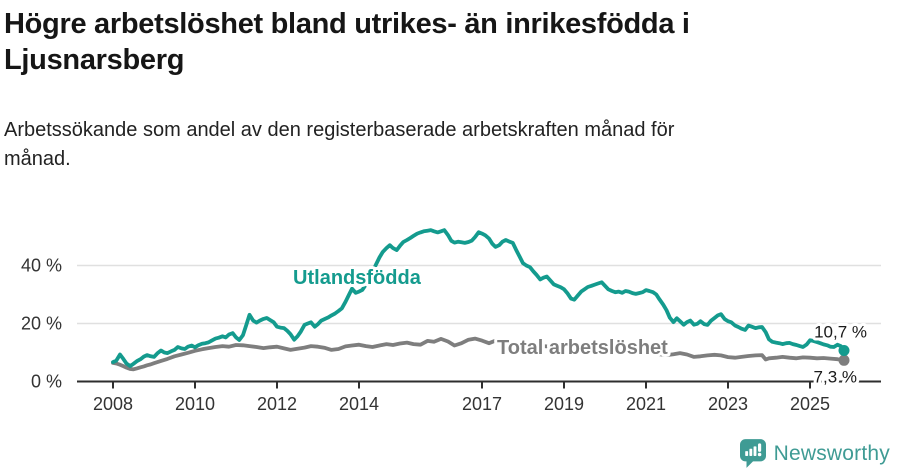 Image resolution: width=900 pixels, height=474 pixels. What do you see at coordinates (844, 360) in the screenshot?
I see `series-end-dot-total` at bounding box center [844, 360].